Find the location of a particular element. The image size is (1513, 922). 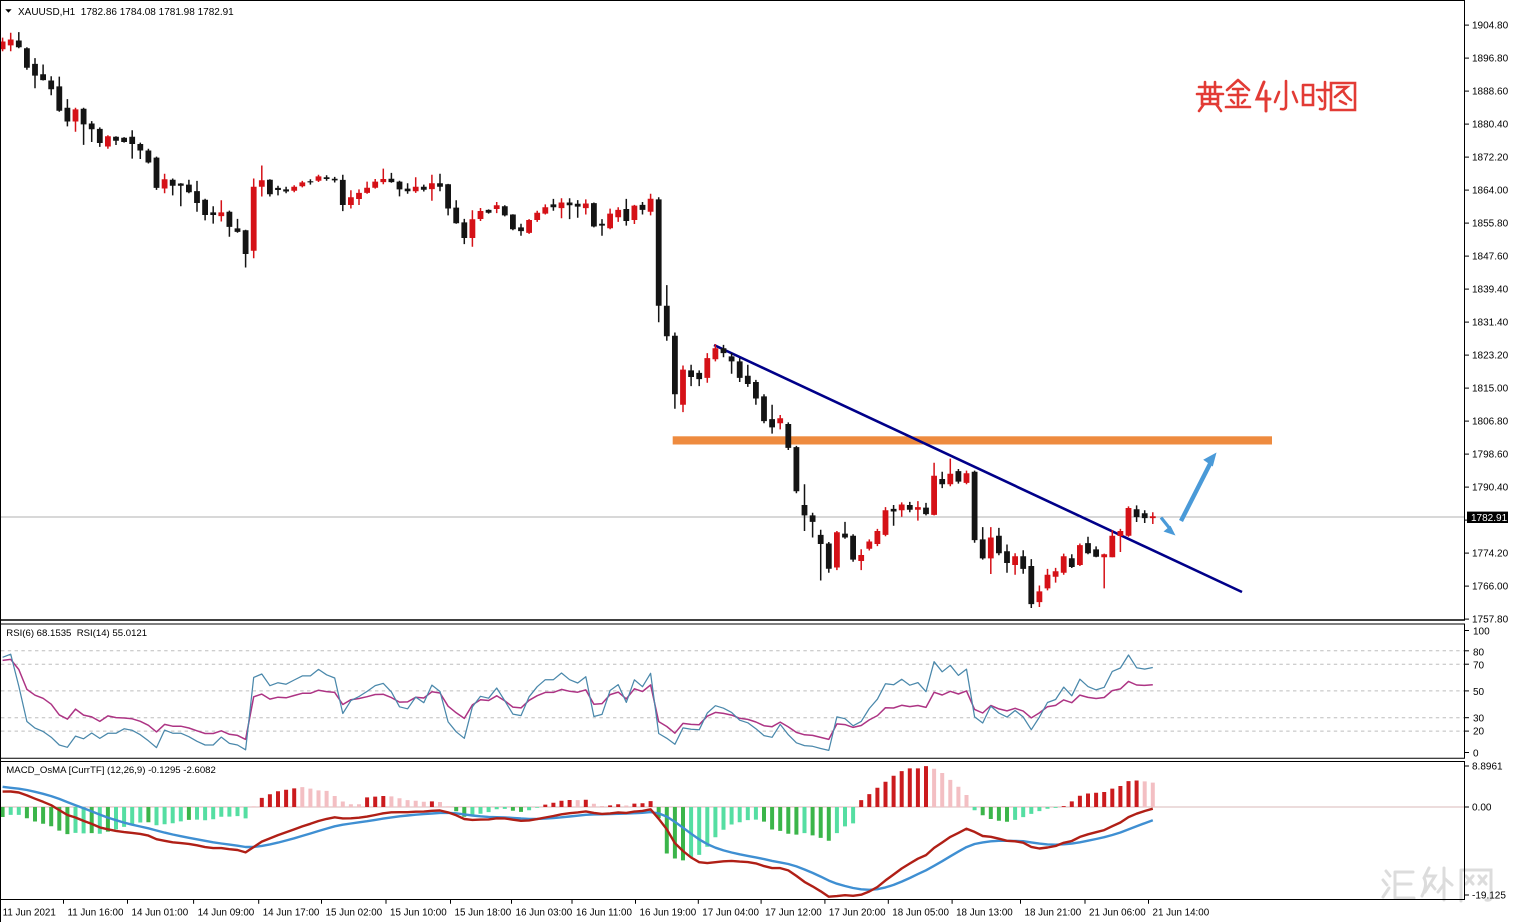

svg-text: 1904.80 is located at coordinates (1490, 26).